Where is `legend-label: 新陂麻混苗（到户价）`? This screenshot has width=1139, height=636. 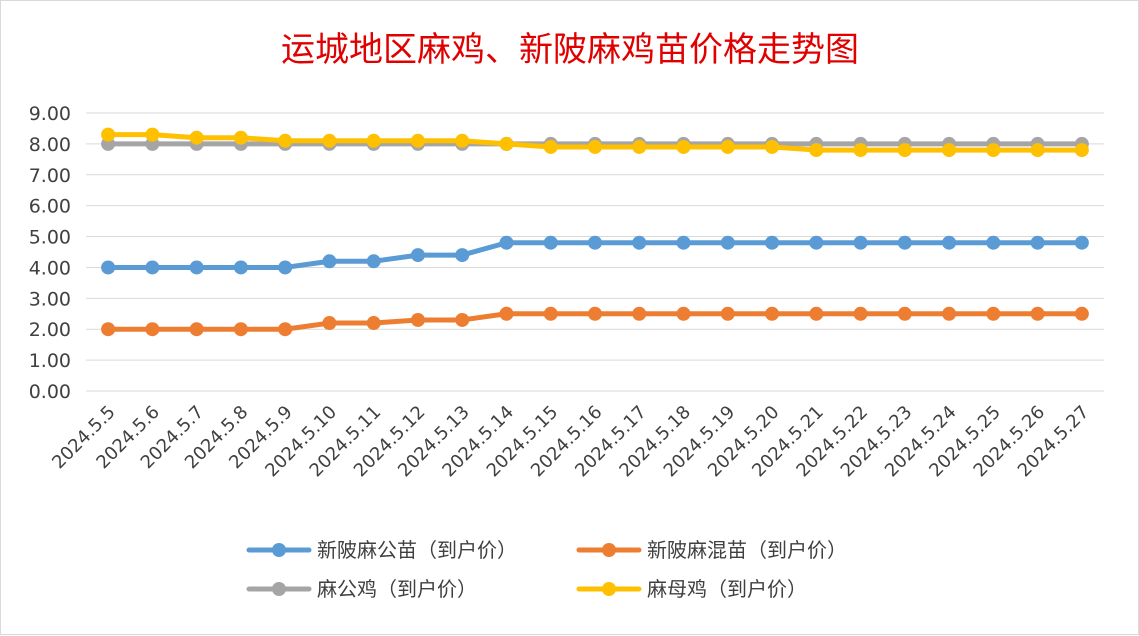
legend-label: 新陂麻混苗（到户价） is located at coordinates (747, 550).